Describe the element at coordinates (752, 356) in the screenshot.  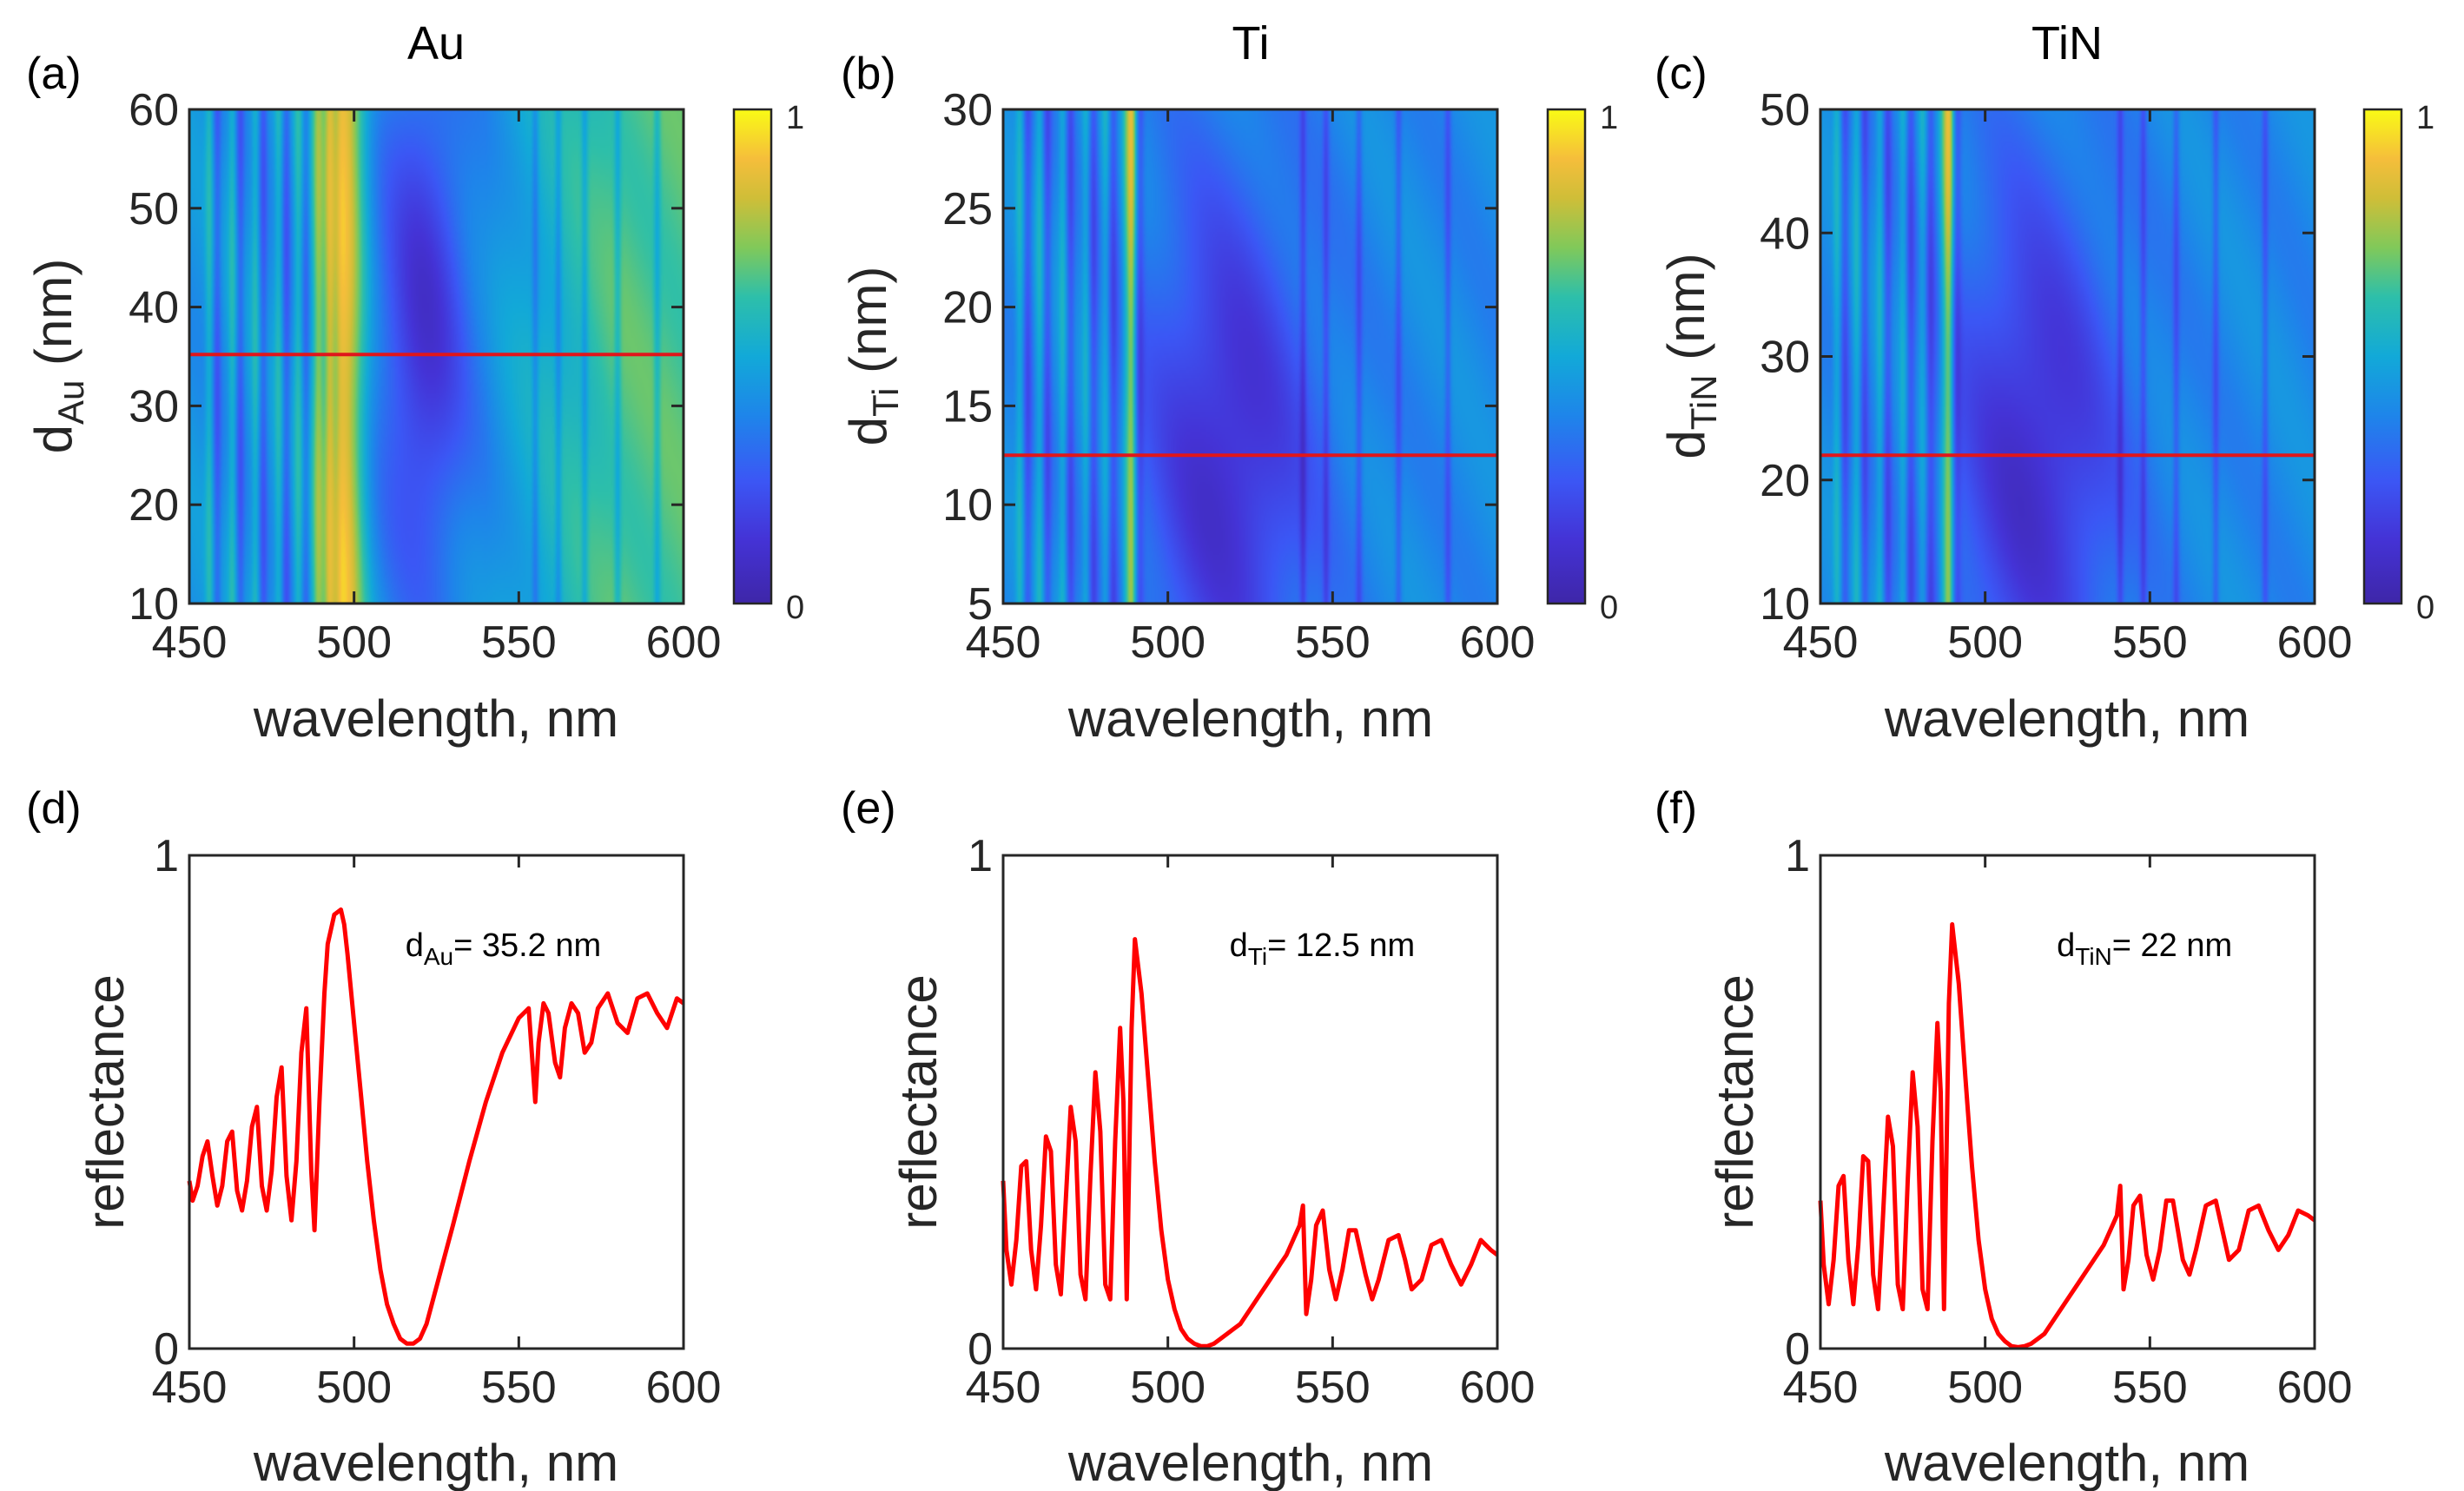
I see `colorbar-gradient-a` at that location.